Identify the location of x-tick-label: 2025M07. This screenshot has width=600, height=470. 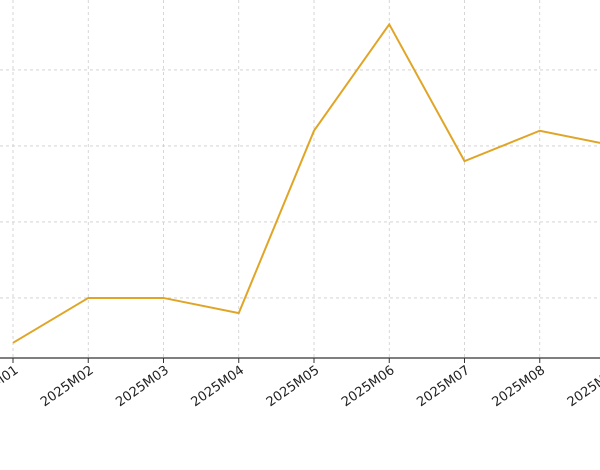
(443, 386).